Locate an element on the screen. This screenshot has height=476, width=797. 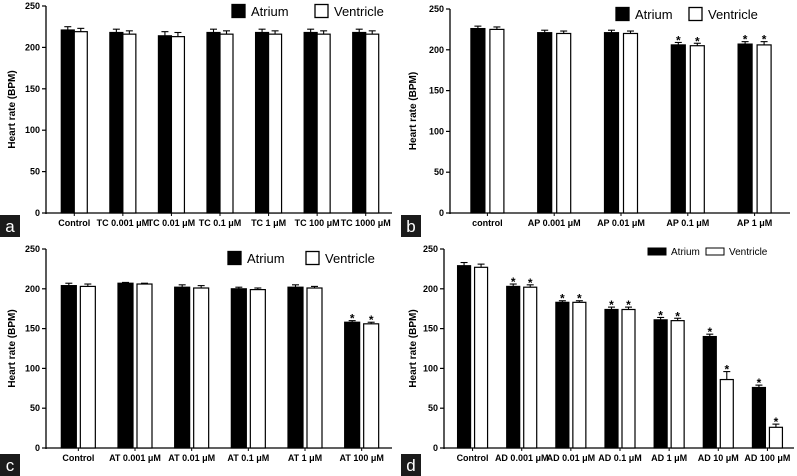
x-tick-label: AD 0.1 μM is located at coordinates (620, 458).